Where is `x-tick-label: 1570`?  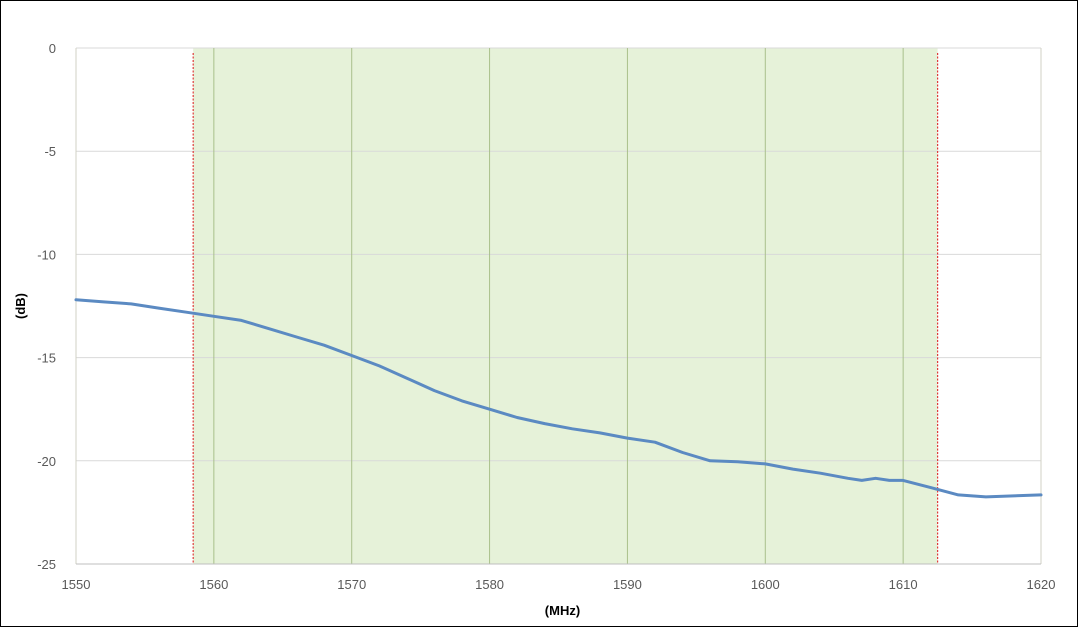 x-tick-label: 1570 is located at coordinates (351, 584).